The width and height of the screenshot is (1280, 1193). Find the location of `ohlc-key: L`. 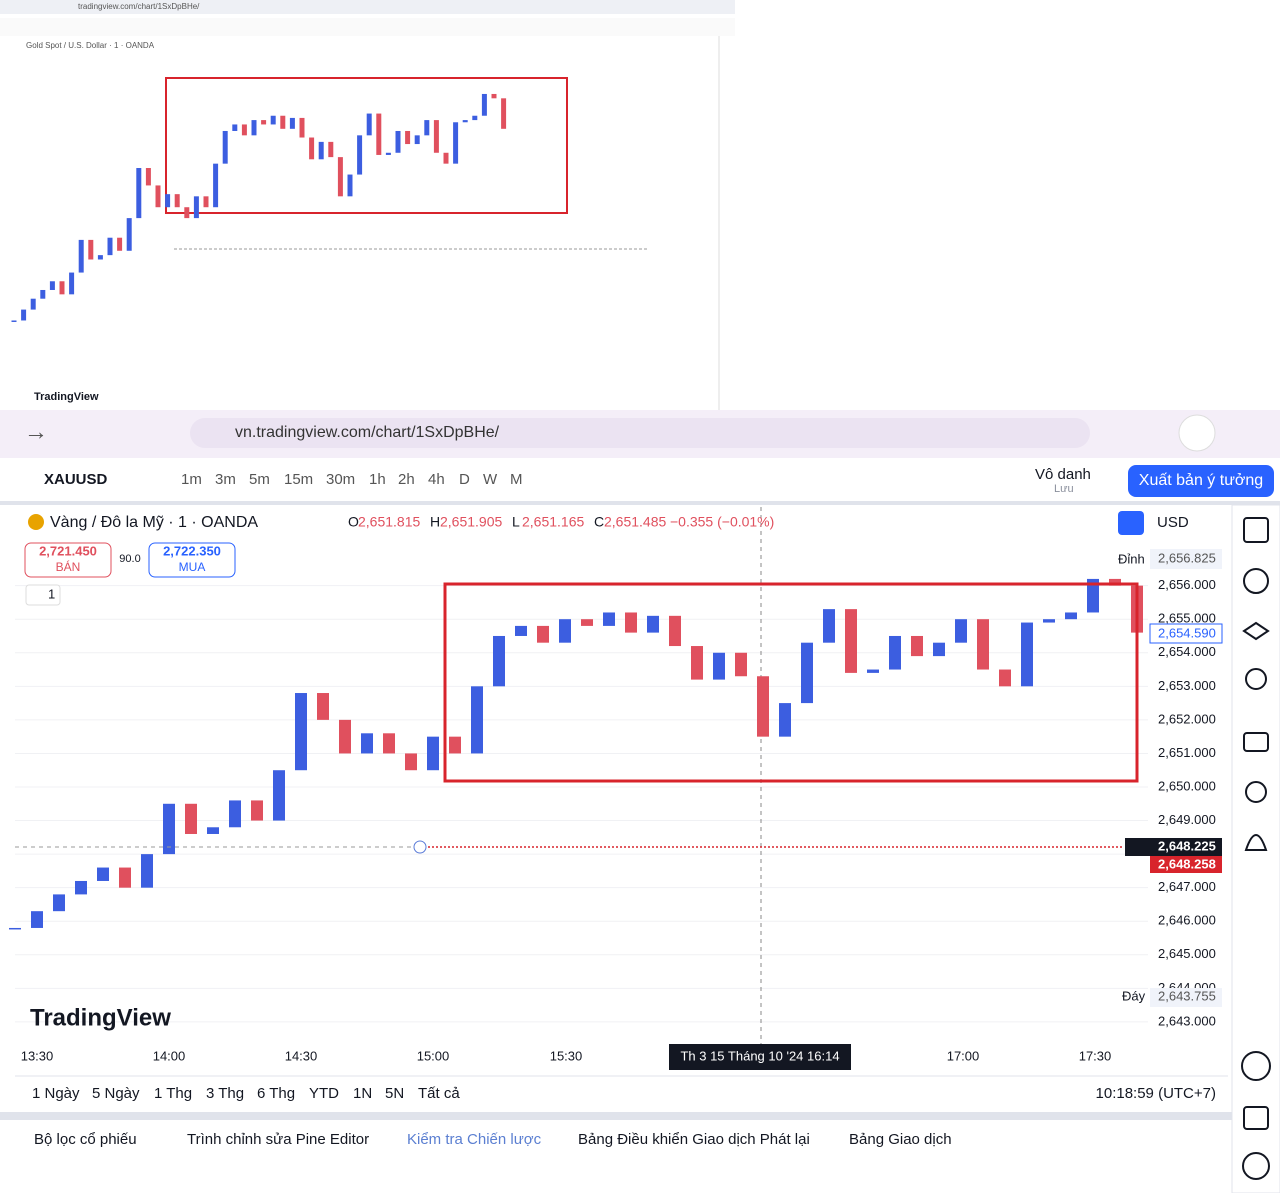

ohlc-key: L is located at coordinates (516, 522).